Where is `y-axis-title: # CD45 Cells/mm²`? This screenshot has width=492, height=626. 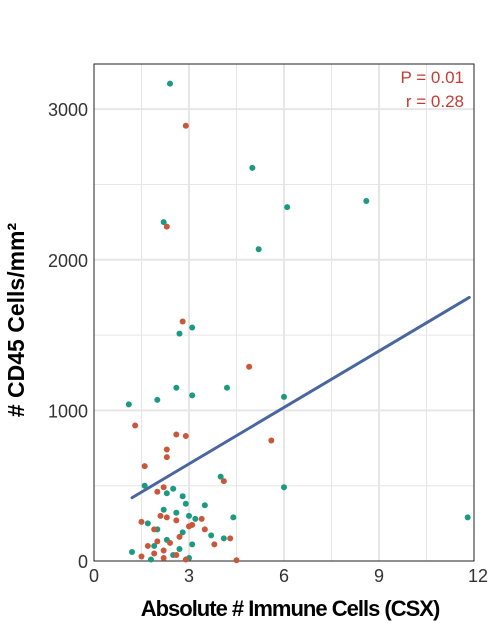 y-axis-title: # CD45 Cells/mm² is located at coordinates (16, 320).